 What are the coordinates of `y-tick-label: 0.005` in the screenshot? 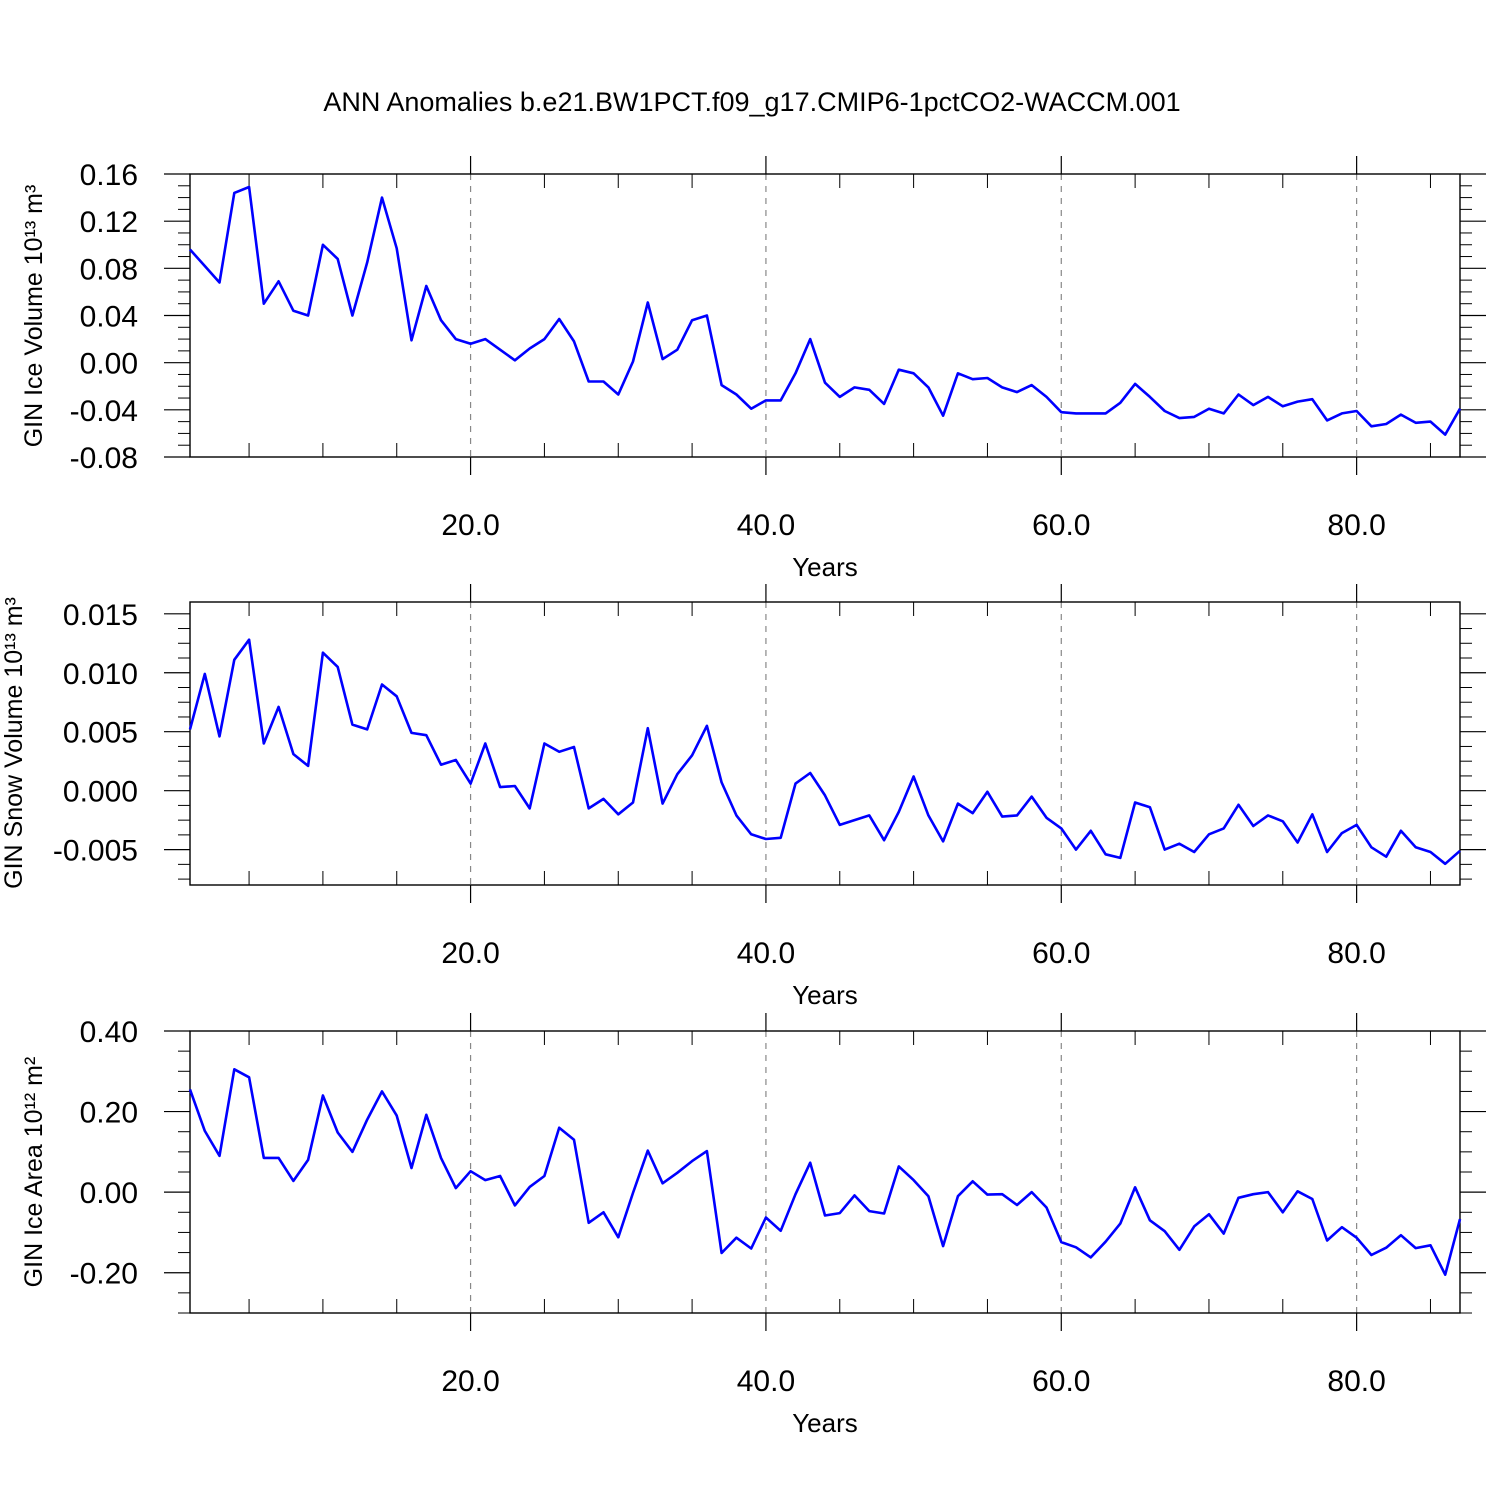 It's located at (100, 733).